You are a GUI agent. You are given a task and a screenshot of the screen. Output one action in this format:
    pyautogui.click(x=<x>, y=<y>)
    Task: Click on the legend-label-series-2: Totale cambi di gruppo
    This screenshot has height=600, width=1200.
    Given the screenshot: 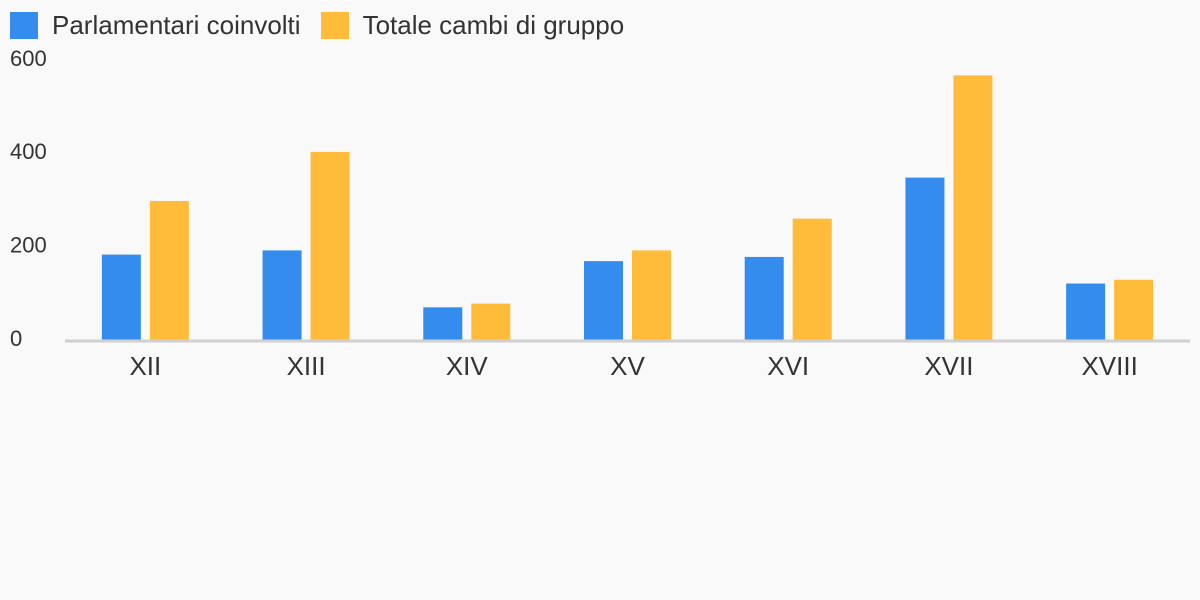 What is the action you would take?
    pyautogui.click(x=493, y=25)
    